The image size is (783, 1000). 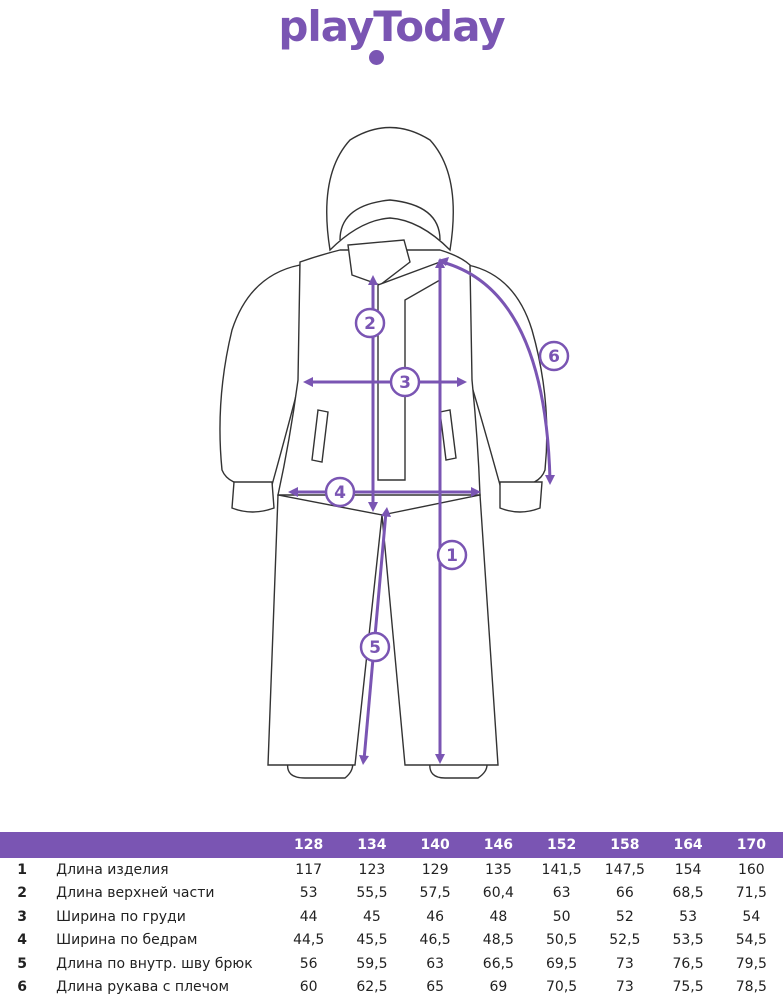 What do you see at coordinates (624, 916) in the screenshot?
I see `cell-value: 52` at bounding box center [624, 916].